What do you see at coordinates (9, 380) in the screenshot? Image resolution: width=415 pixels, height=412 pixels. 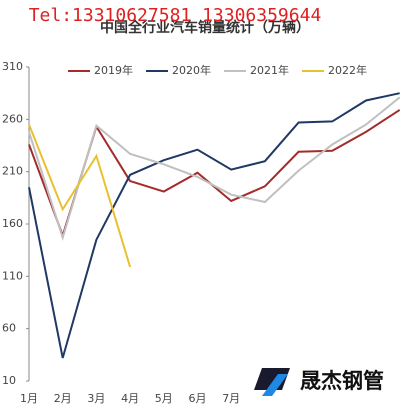 I see `y-tick-label: 10` at bounding box center [9, 380].